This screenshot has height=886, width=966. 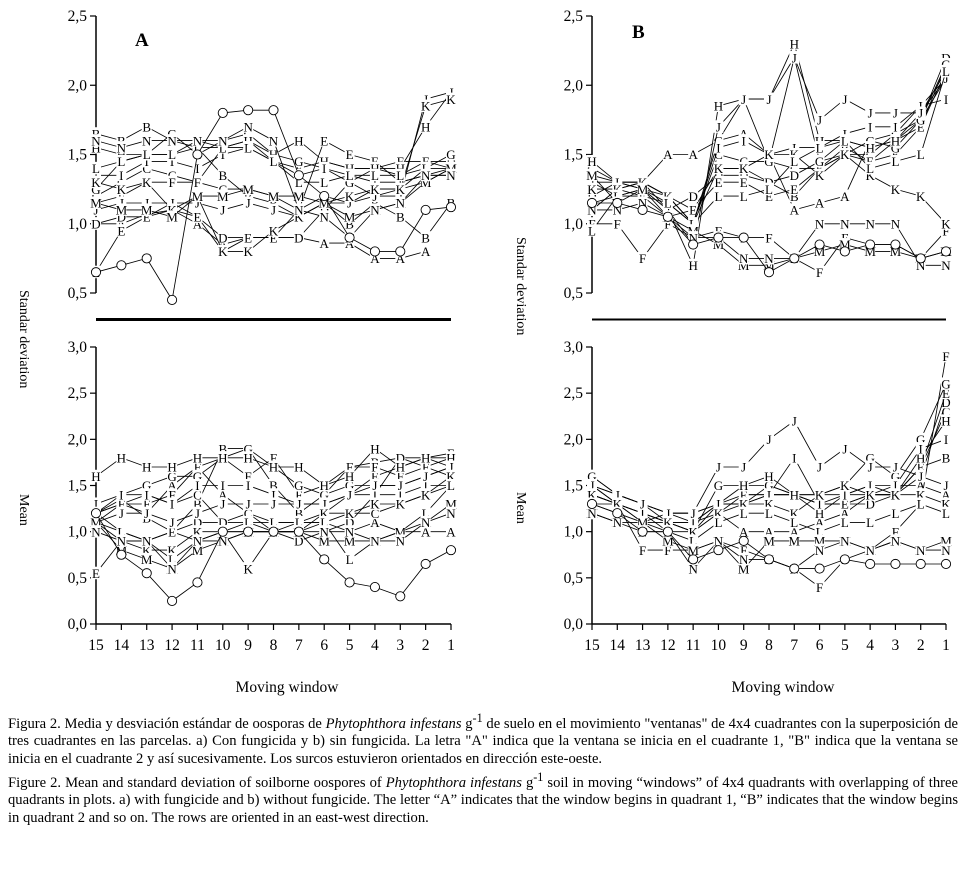 I want to click on x-tick-label: 14, so click(x=618, y=645).